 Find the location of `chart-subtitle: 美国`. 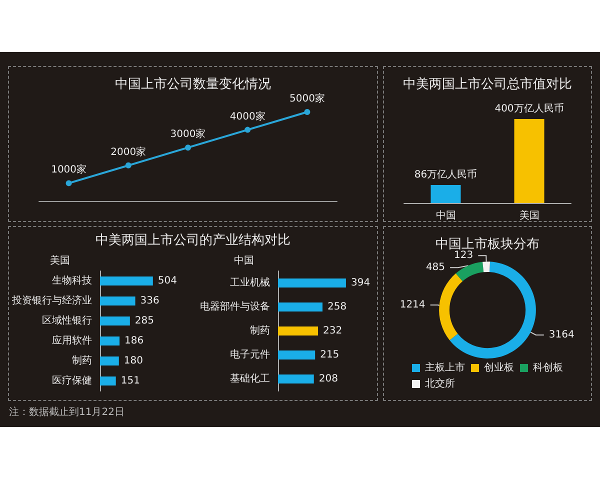

chart-subtitle: 美国 is located at coordinates (60, 260).